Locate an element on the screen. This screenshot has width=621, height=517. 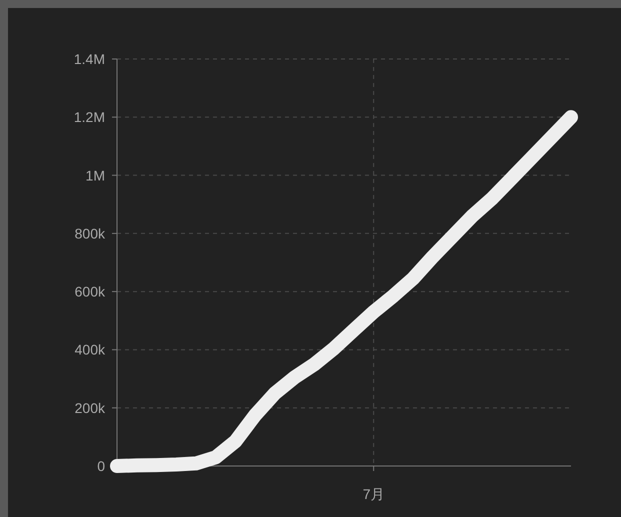
y-tick-label: 800k is located at coordinates (90, 233).